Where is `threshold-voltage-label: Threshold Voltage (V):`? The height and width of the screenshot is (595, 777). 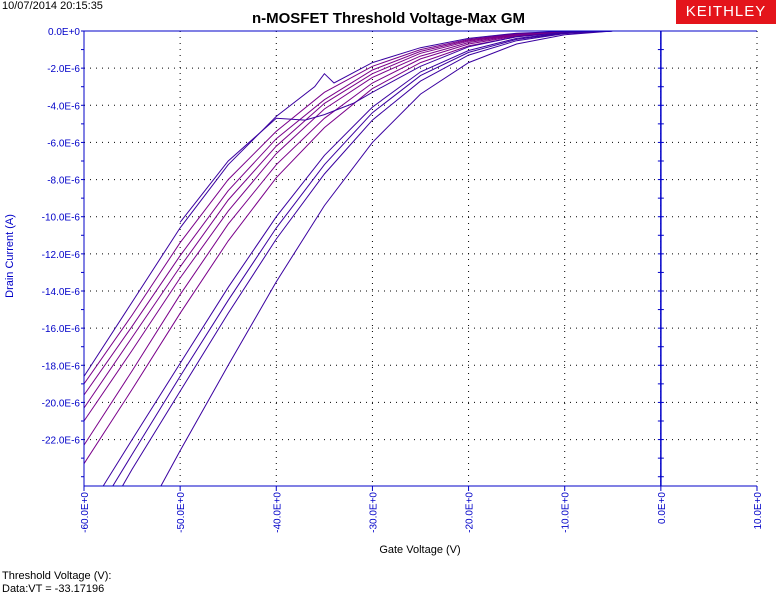
threshold-voltage-label: Threshold Voltage (V): is located at coordinates (57, 576).